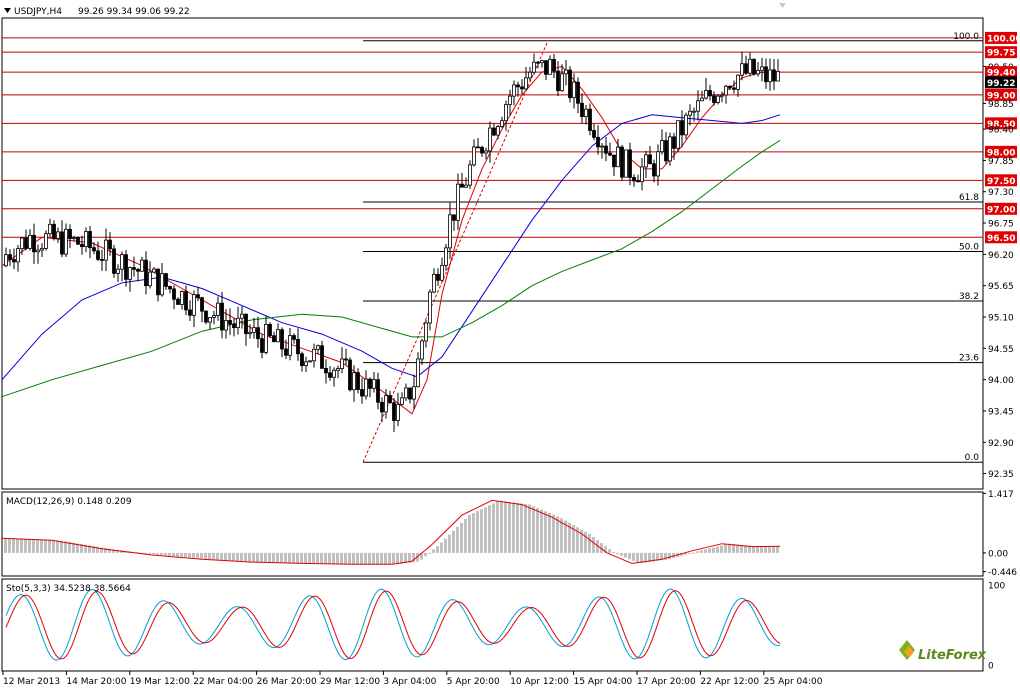 The image size is (1020, 689). What do you see at coordinates (7, 10) in the screenshot?
I see `collapse-triangle-icon` at bounding box center [7, 10].